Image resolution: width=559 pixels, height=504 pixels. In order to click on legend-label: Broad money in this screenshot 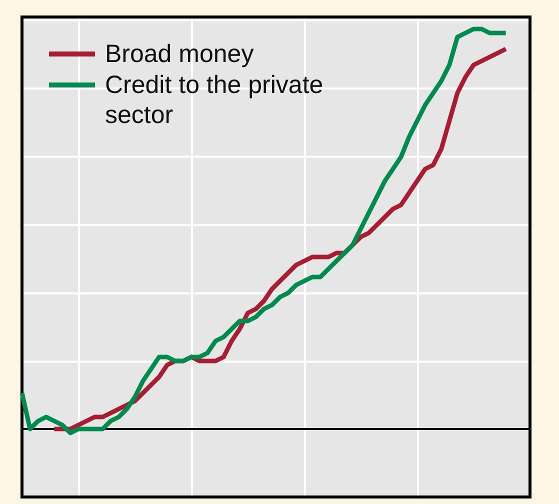, I will do `click(180, 54)`.